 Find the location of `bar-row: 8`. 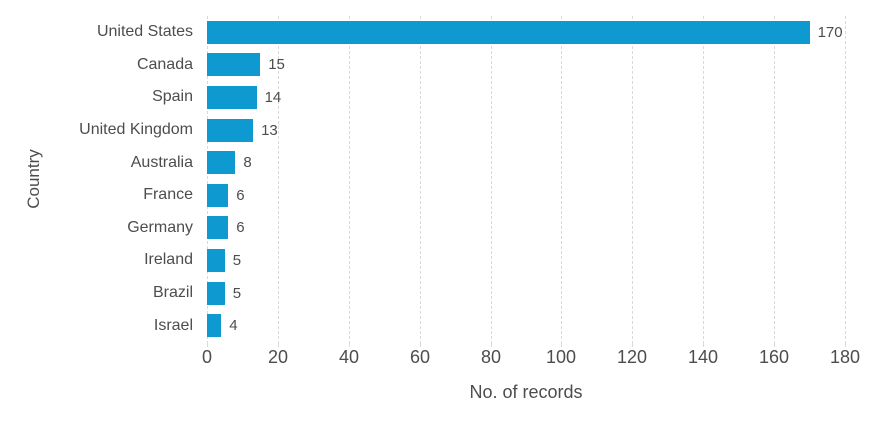

bar-row: 8 is located at coordinates (526, 162).